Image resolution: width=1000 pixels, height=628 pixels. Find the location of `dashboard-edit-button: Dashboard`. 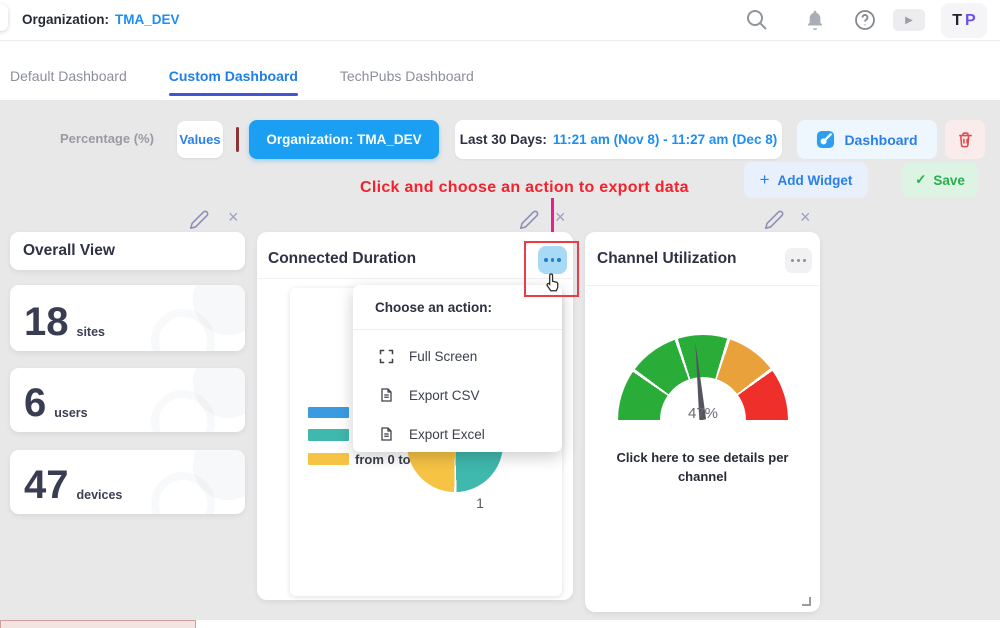

dashboard-edit-button: Dashboard is located at coordinates (867, 139).